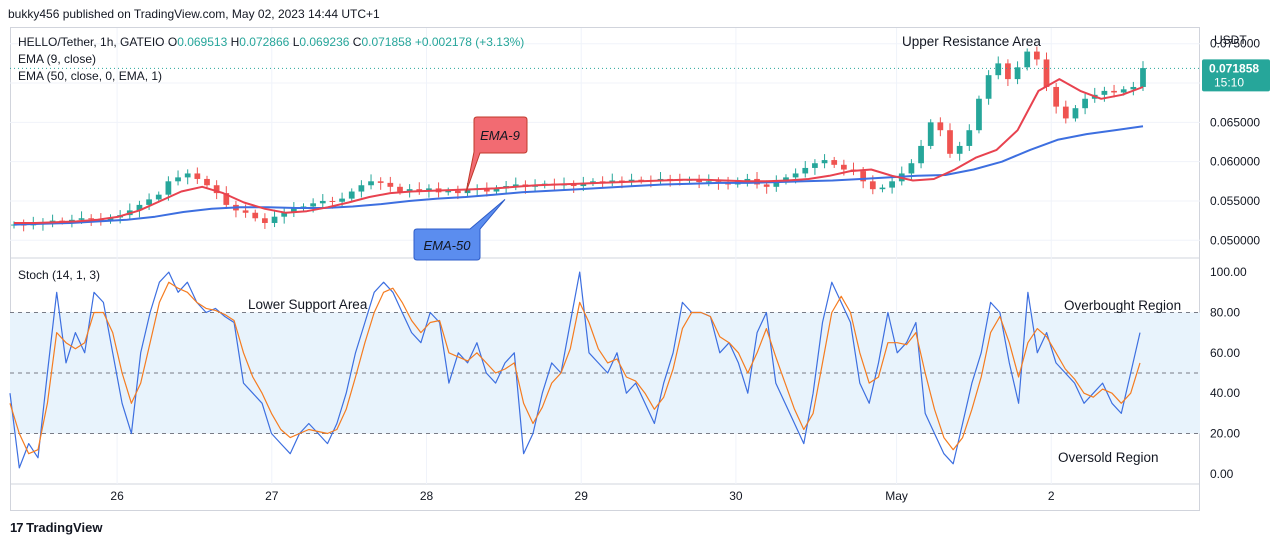  Describe the element at coordinates (64, 527) in the screenshot. I see `brand-name: TradingView` at that location.